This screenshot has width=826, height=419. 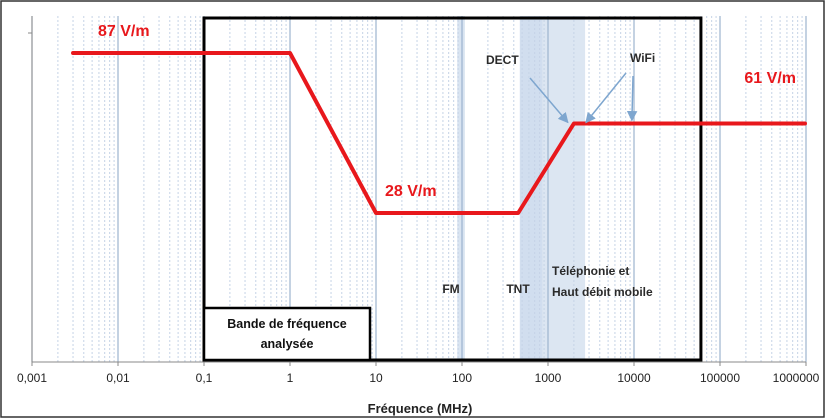 I want to click on label-wifi: WiFi, so click(x=642, y=58).